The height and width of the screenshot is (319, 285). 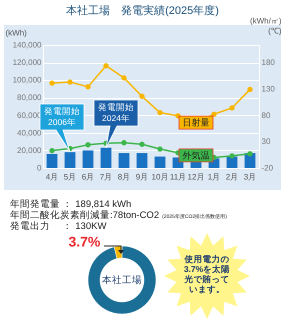 What do you see at coordinates (27, 63) in the screenshot?
I see `y-tick-label: 120,000` at bounding box center [27, 63].